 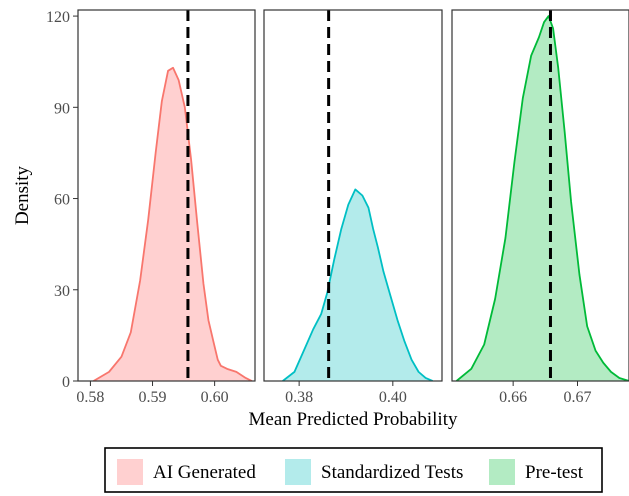 I want to click on y-tick-label: 120, so click(x=58, y=17).